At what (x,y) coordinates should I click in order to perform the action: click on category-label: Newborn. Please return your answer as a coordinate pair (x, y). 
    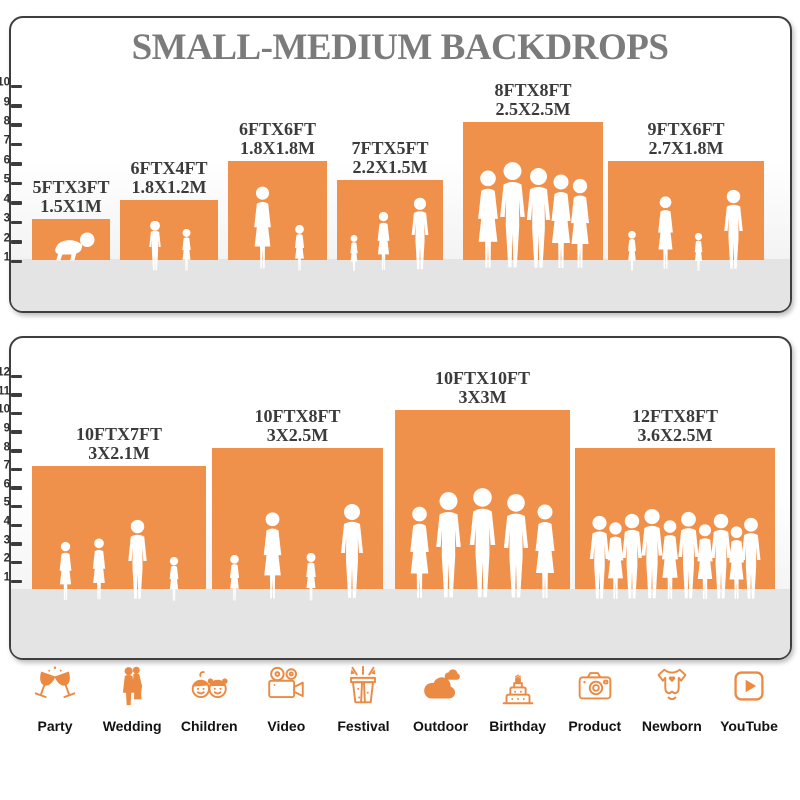
    Looking at the image, I should click on (671, 726).